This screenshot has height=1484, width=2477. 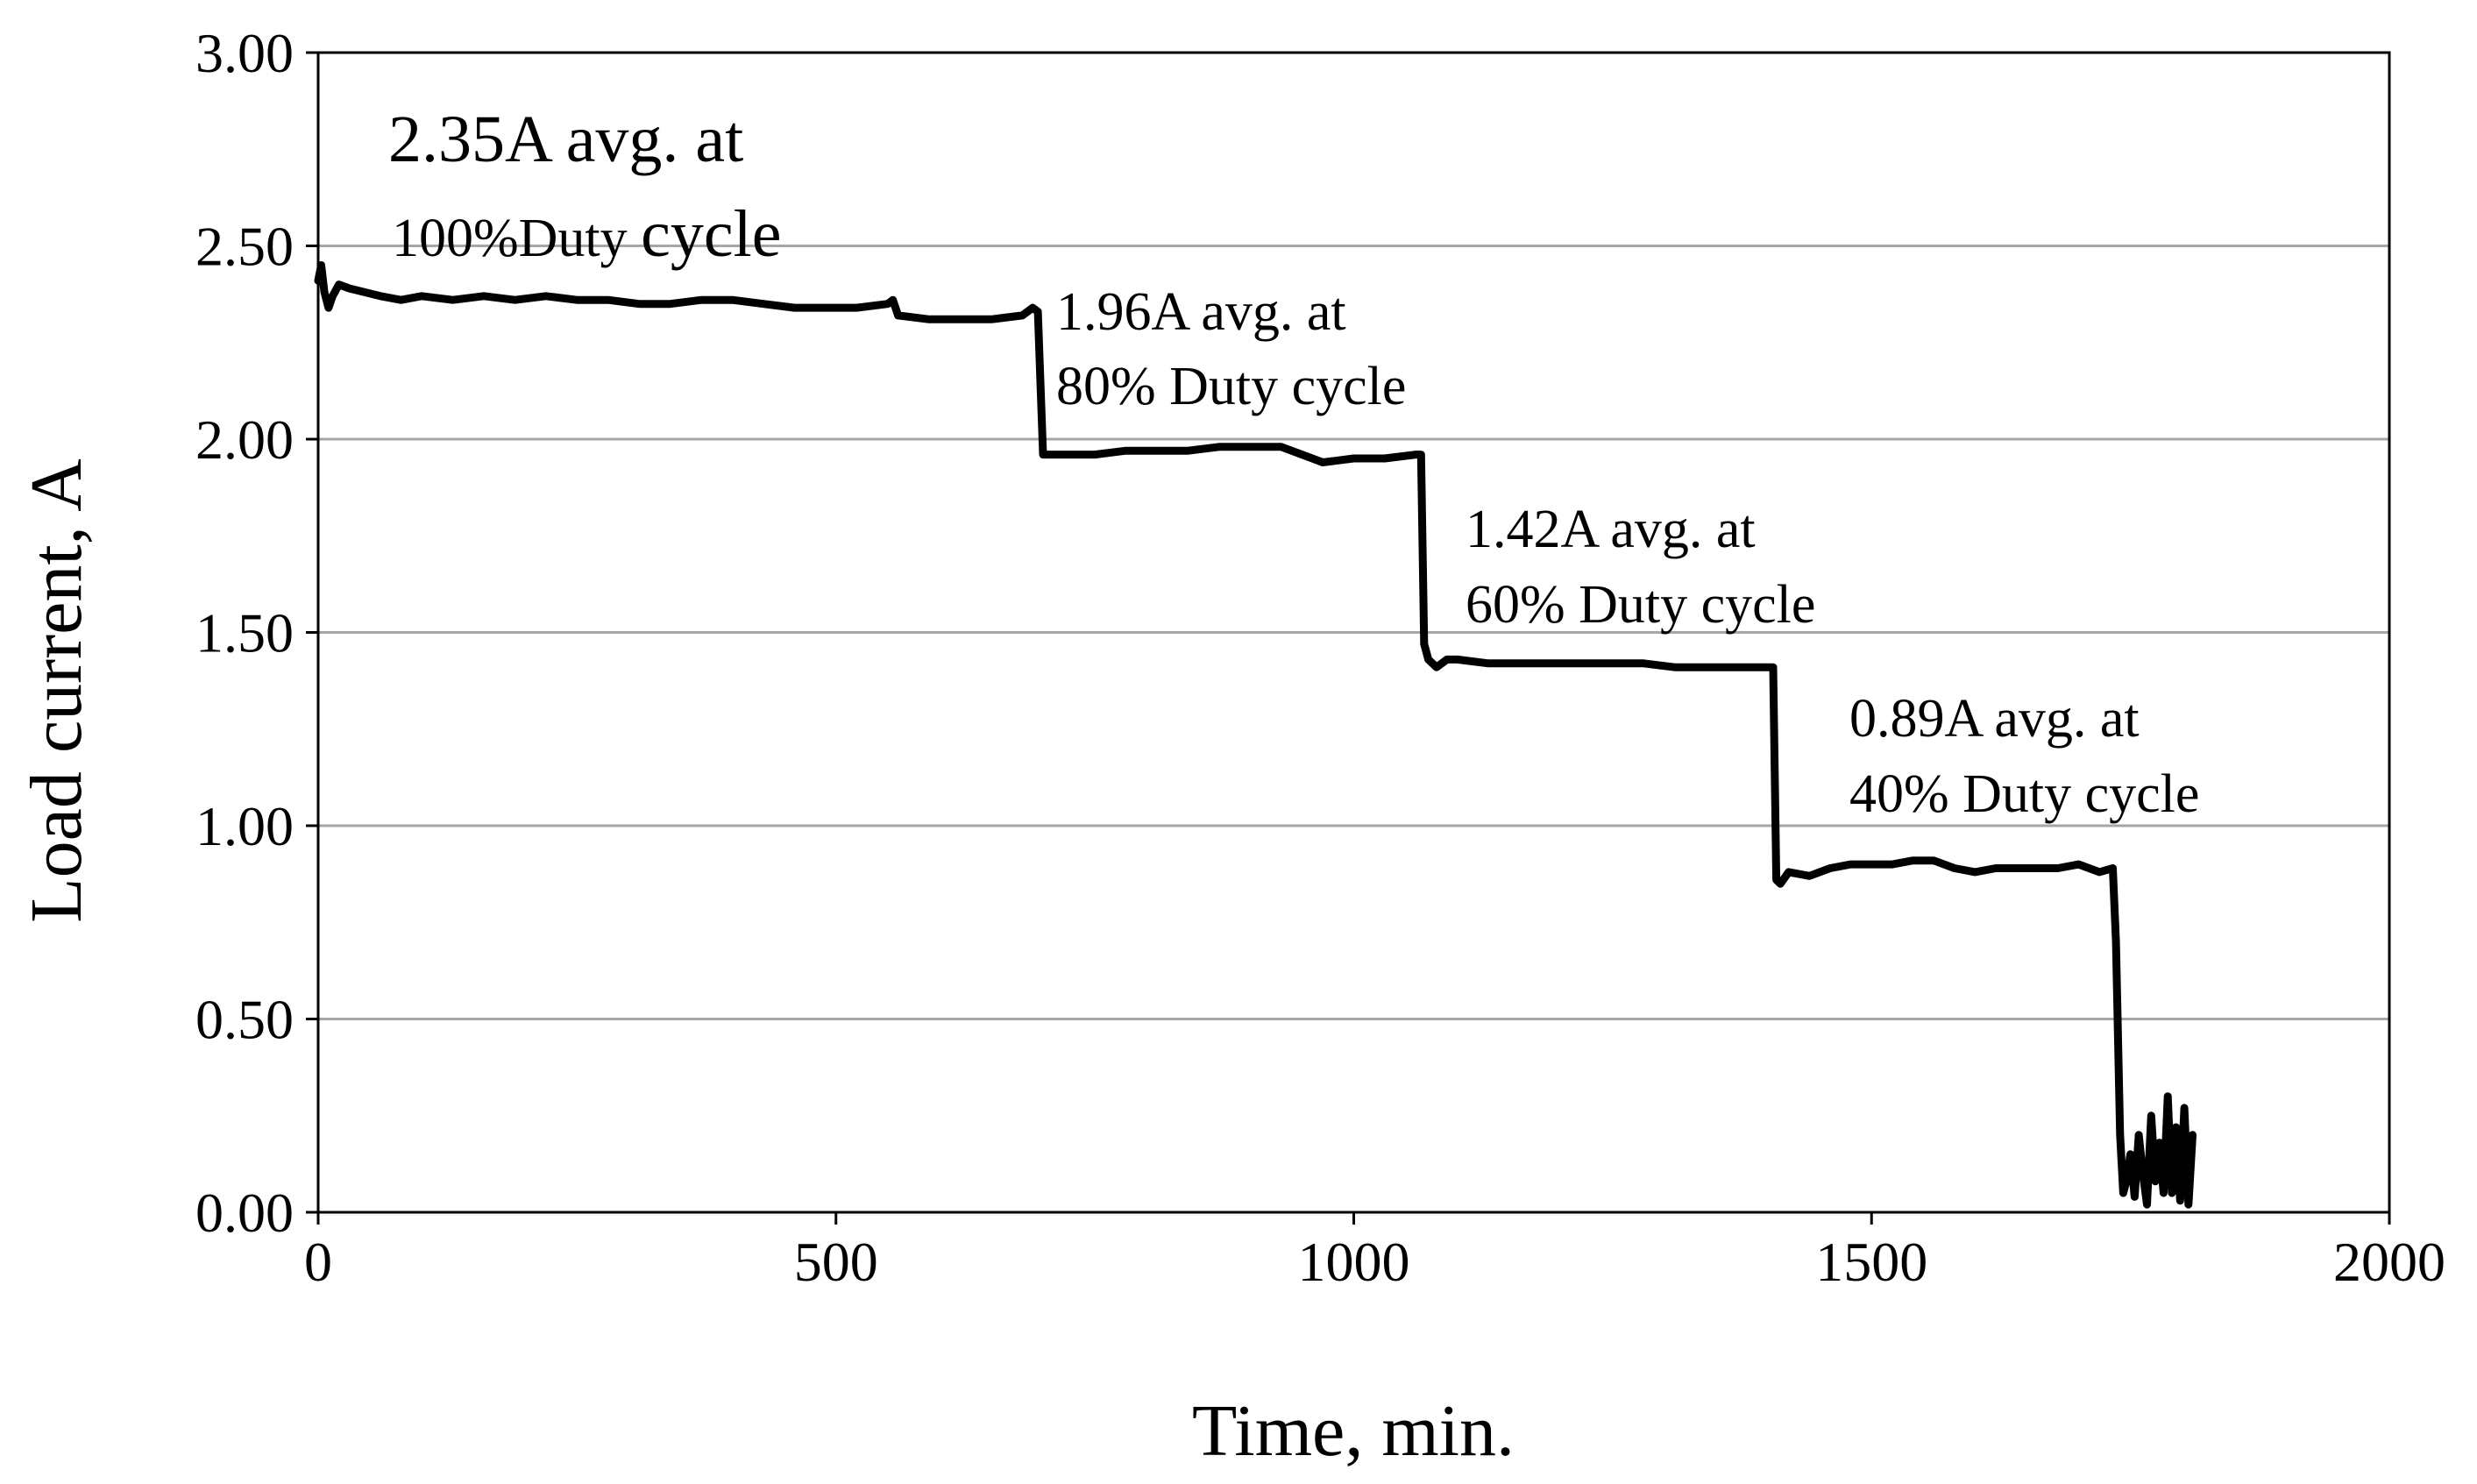 What do you see at coordinates (711, 234) in the screenshot?
I see `annotation-100-line2-b: cycle` at bounding box center [711, 234].